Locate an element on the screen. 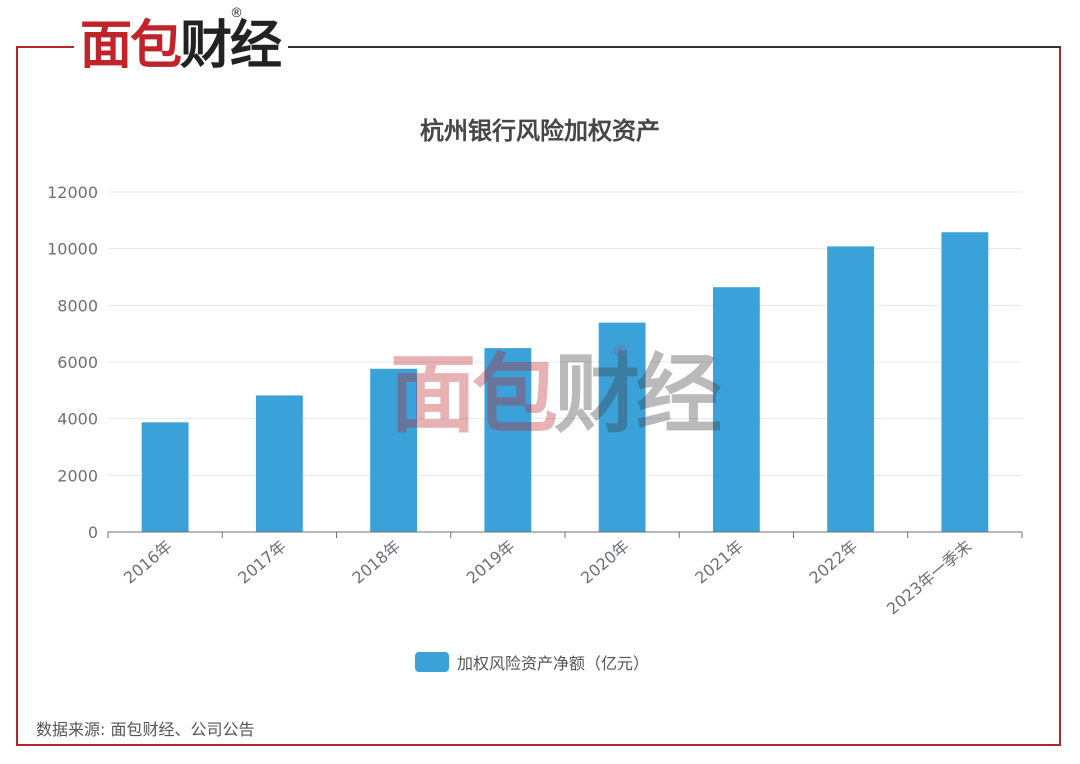 The height and width of the screenshot is (764, 1080). chart-legend: 加权风险资产净额（亿元） is located at coordinates (532, 662).